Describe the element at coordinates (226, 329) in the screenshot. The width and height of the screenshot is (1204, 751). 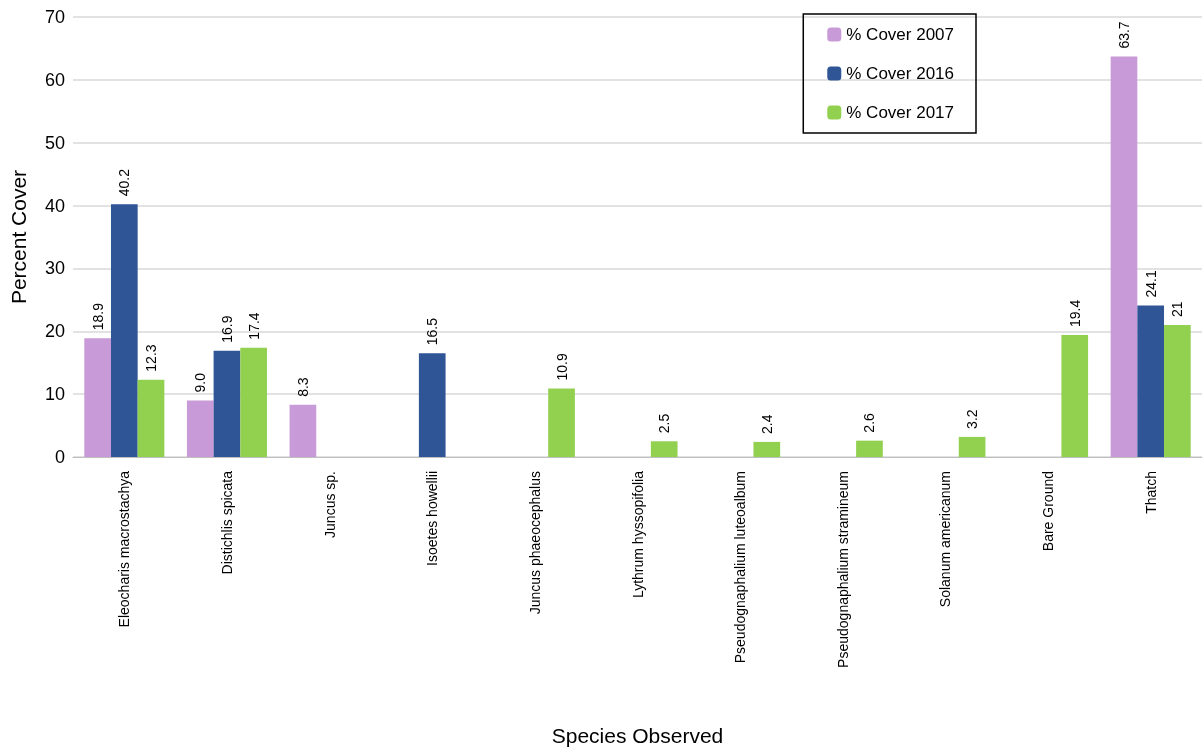
I see `data-label: 16.9` at that location.